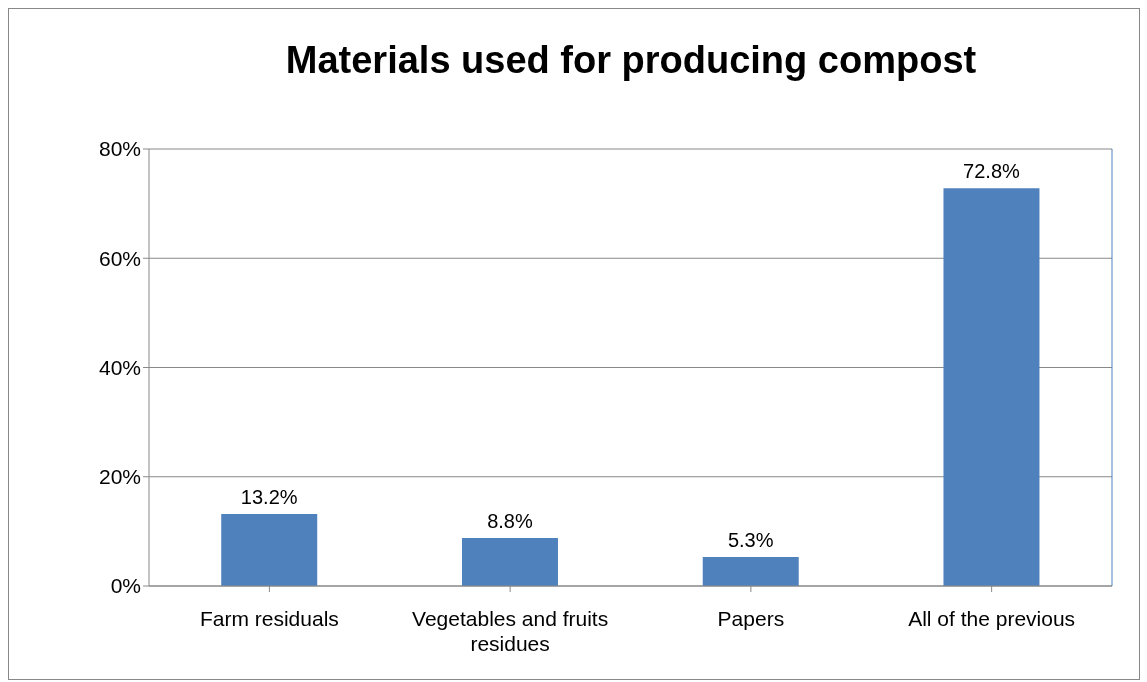 The width and height of the screenshot is (1147, 682). Describe the element at coordinates (119, 367) in the screenshot. I see `y-tick-label: 40%` at that location.